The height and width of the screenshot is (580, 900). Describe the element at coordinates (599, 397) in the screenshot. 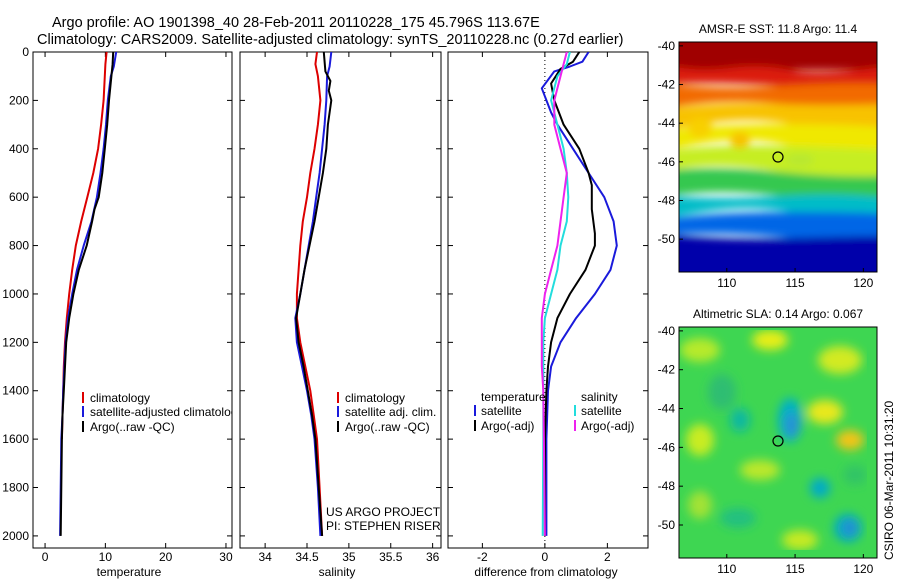

I see `legend-header-salinity: salinity` at that location.